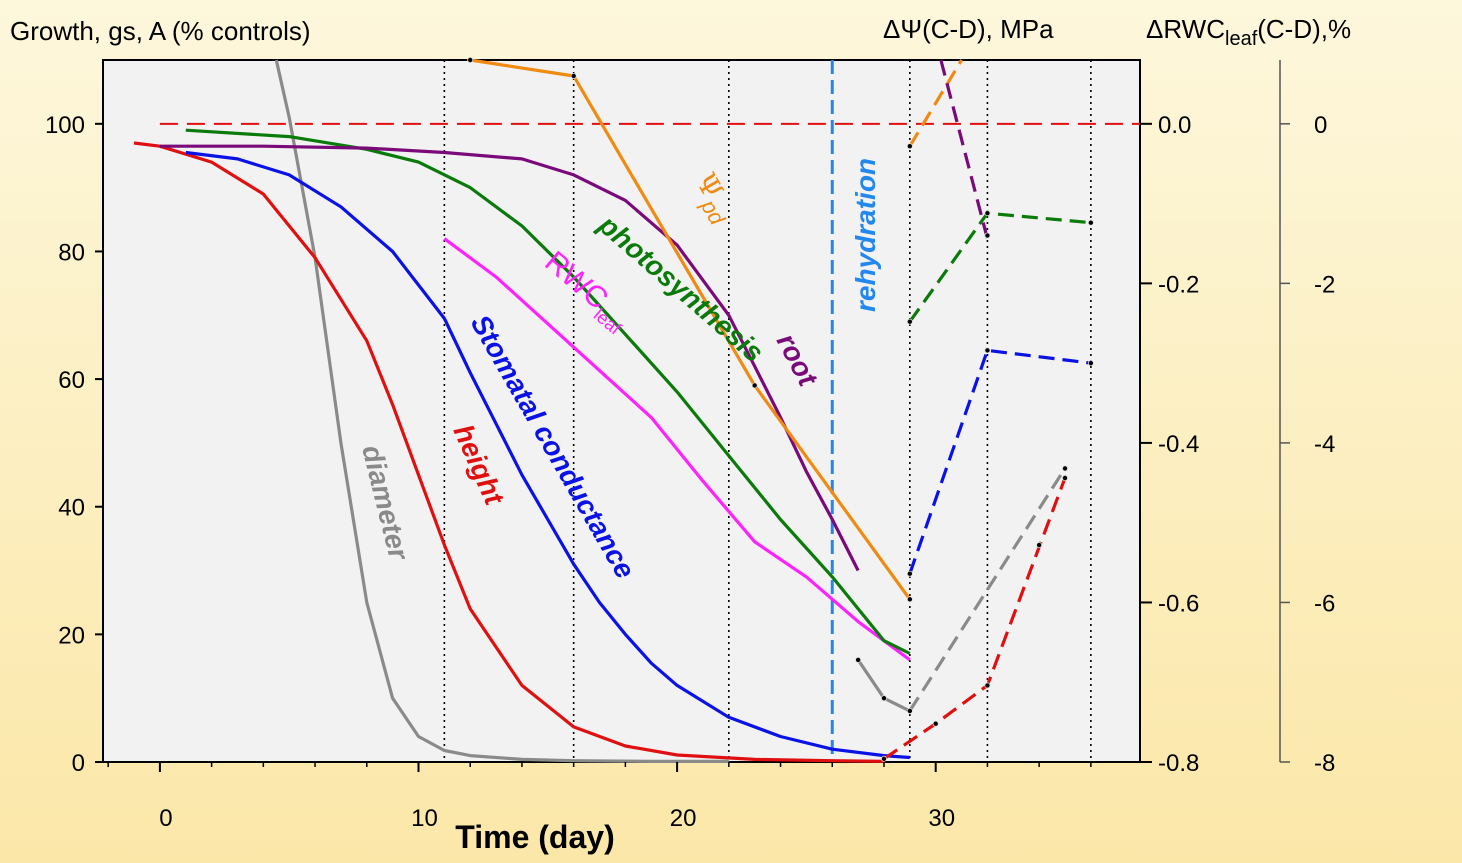 Image resolution: width=1462 pixels, height=863 pixels. What do you see at coordinates (941, 818) in the screenshot?
I see `x-tick-label: 30` at bounding box center [941, 818].